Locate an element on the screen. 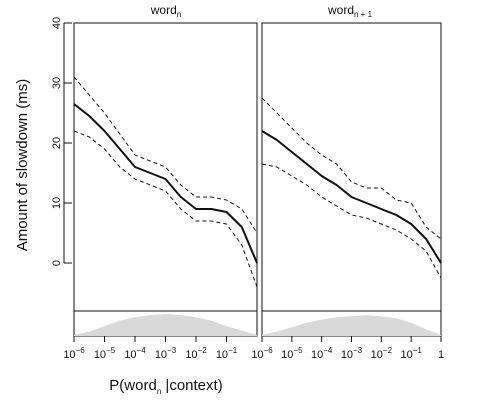 The height and width of the screenshot is (408, 485). y-tick-label: 30 is located at coordinates (57, 83).